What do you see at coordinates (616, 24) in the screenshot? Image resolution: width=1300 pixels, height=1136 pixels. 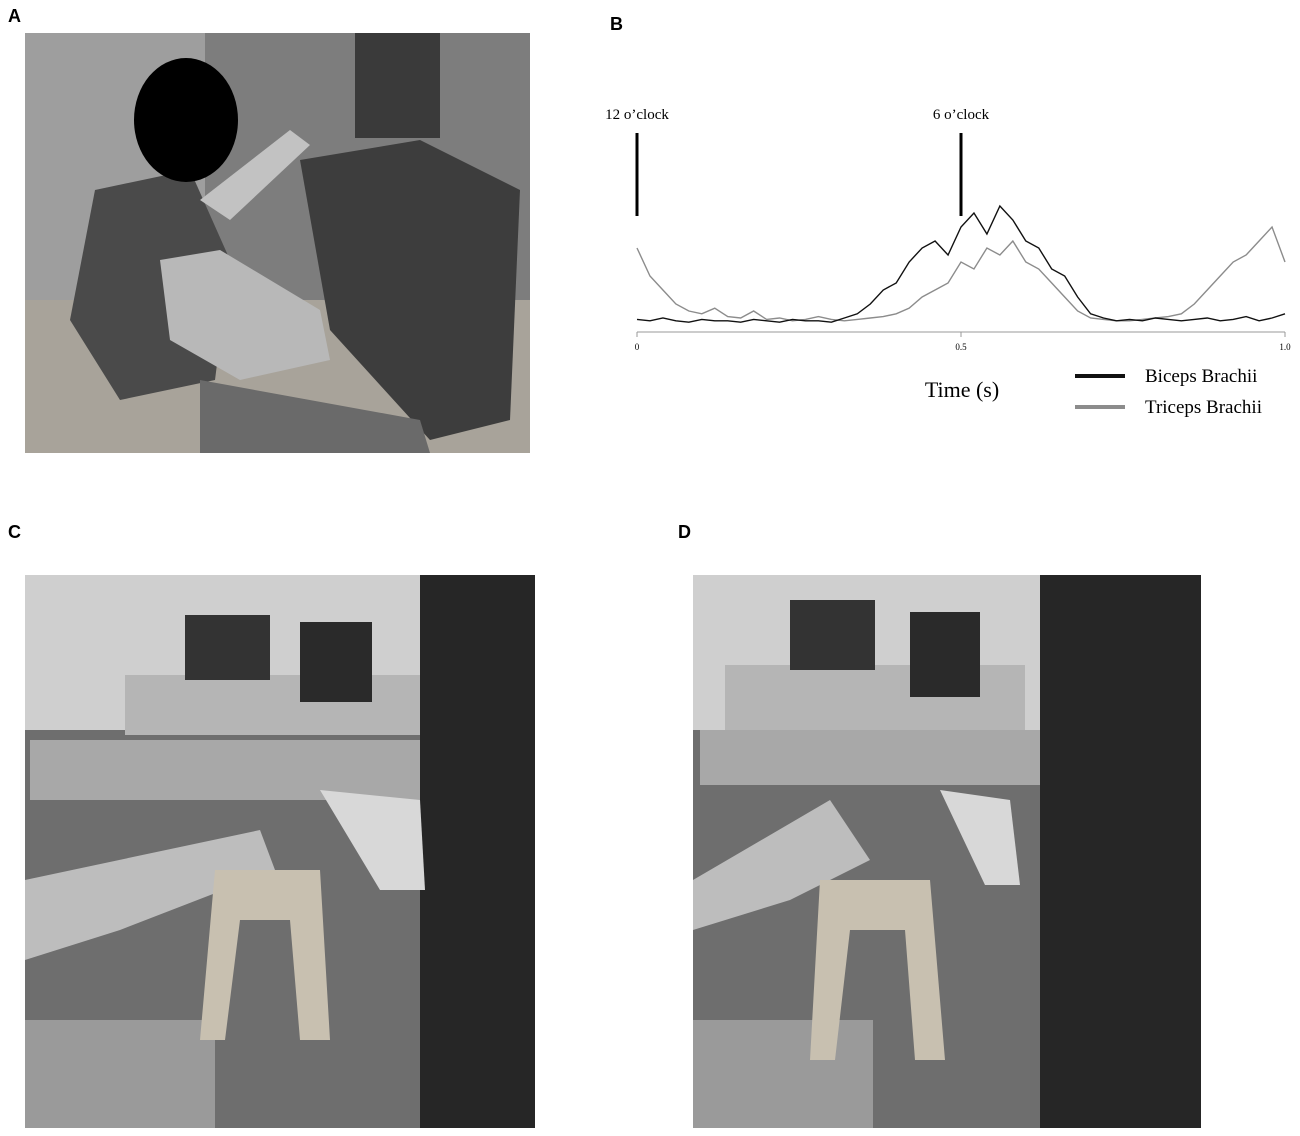 I see `panel-label: B` at bounding box center [616, 24].